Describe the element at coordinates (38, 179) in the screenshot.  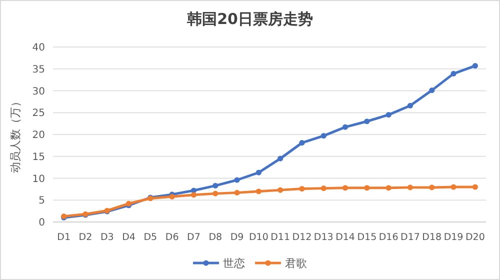
I see `y-tick-label: 10` at that location.